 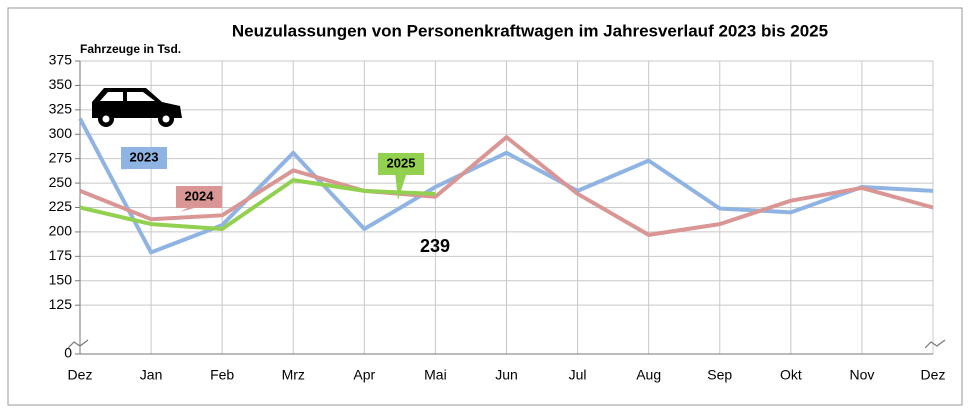 I want to click on y-tick-label: 300, so click(x=61, y=133).